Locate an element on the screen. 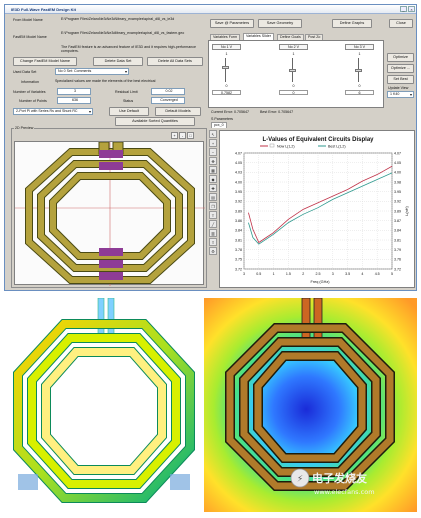 The height and width of the screenshot is (518, 421). x-tick-label: 4.5 is located at coordinates (377, 274).